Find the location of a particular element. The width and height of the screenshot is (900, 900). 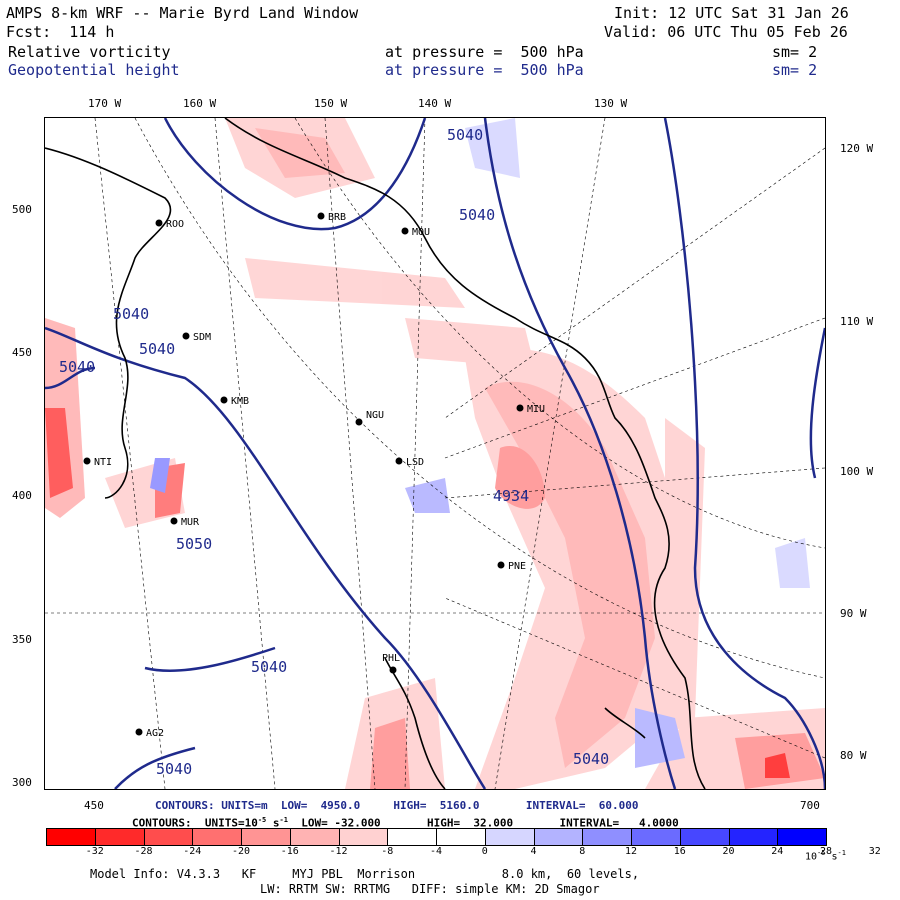

colorbar-tick-label: -28 is located at coordinates (143, 851).